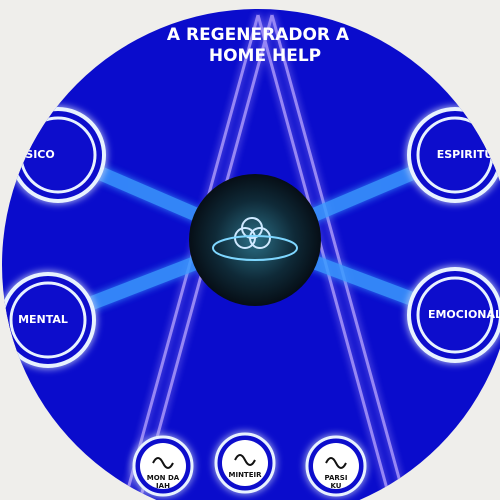 Image resolution: width=500 pixels, height=500 pixels. Describe the element at coordinates (265, 56) in the screenshot. I see `title-line: HOME HELP` at that location.